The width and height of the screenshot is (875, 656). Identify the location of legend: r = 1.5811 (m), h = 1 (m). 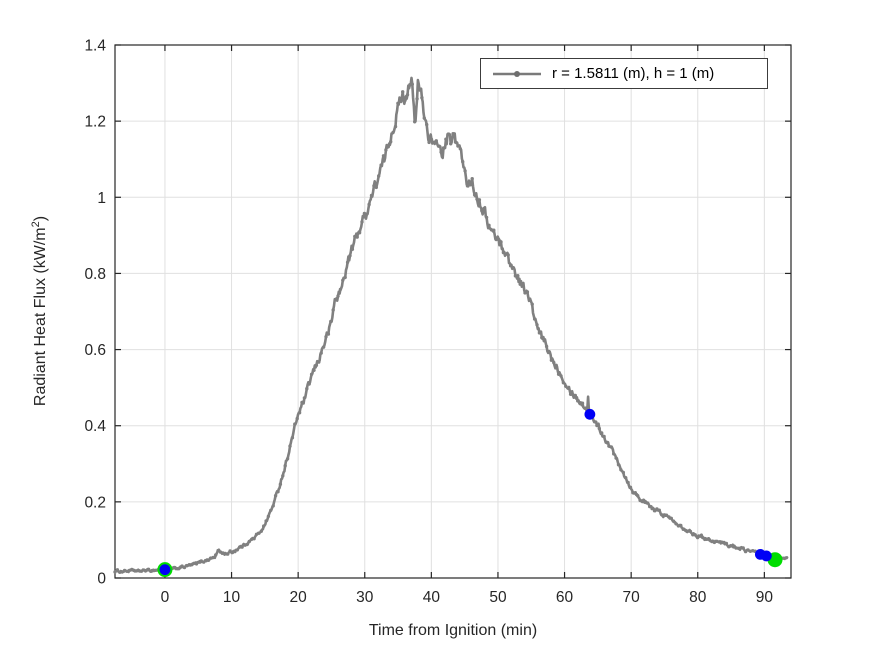
(624, 73).